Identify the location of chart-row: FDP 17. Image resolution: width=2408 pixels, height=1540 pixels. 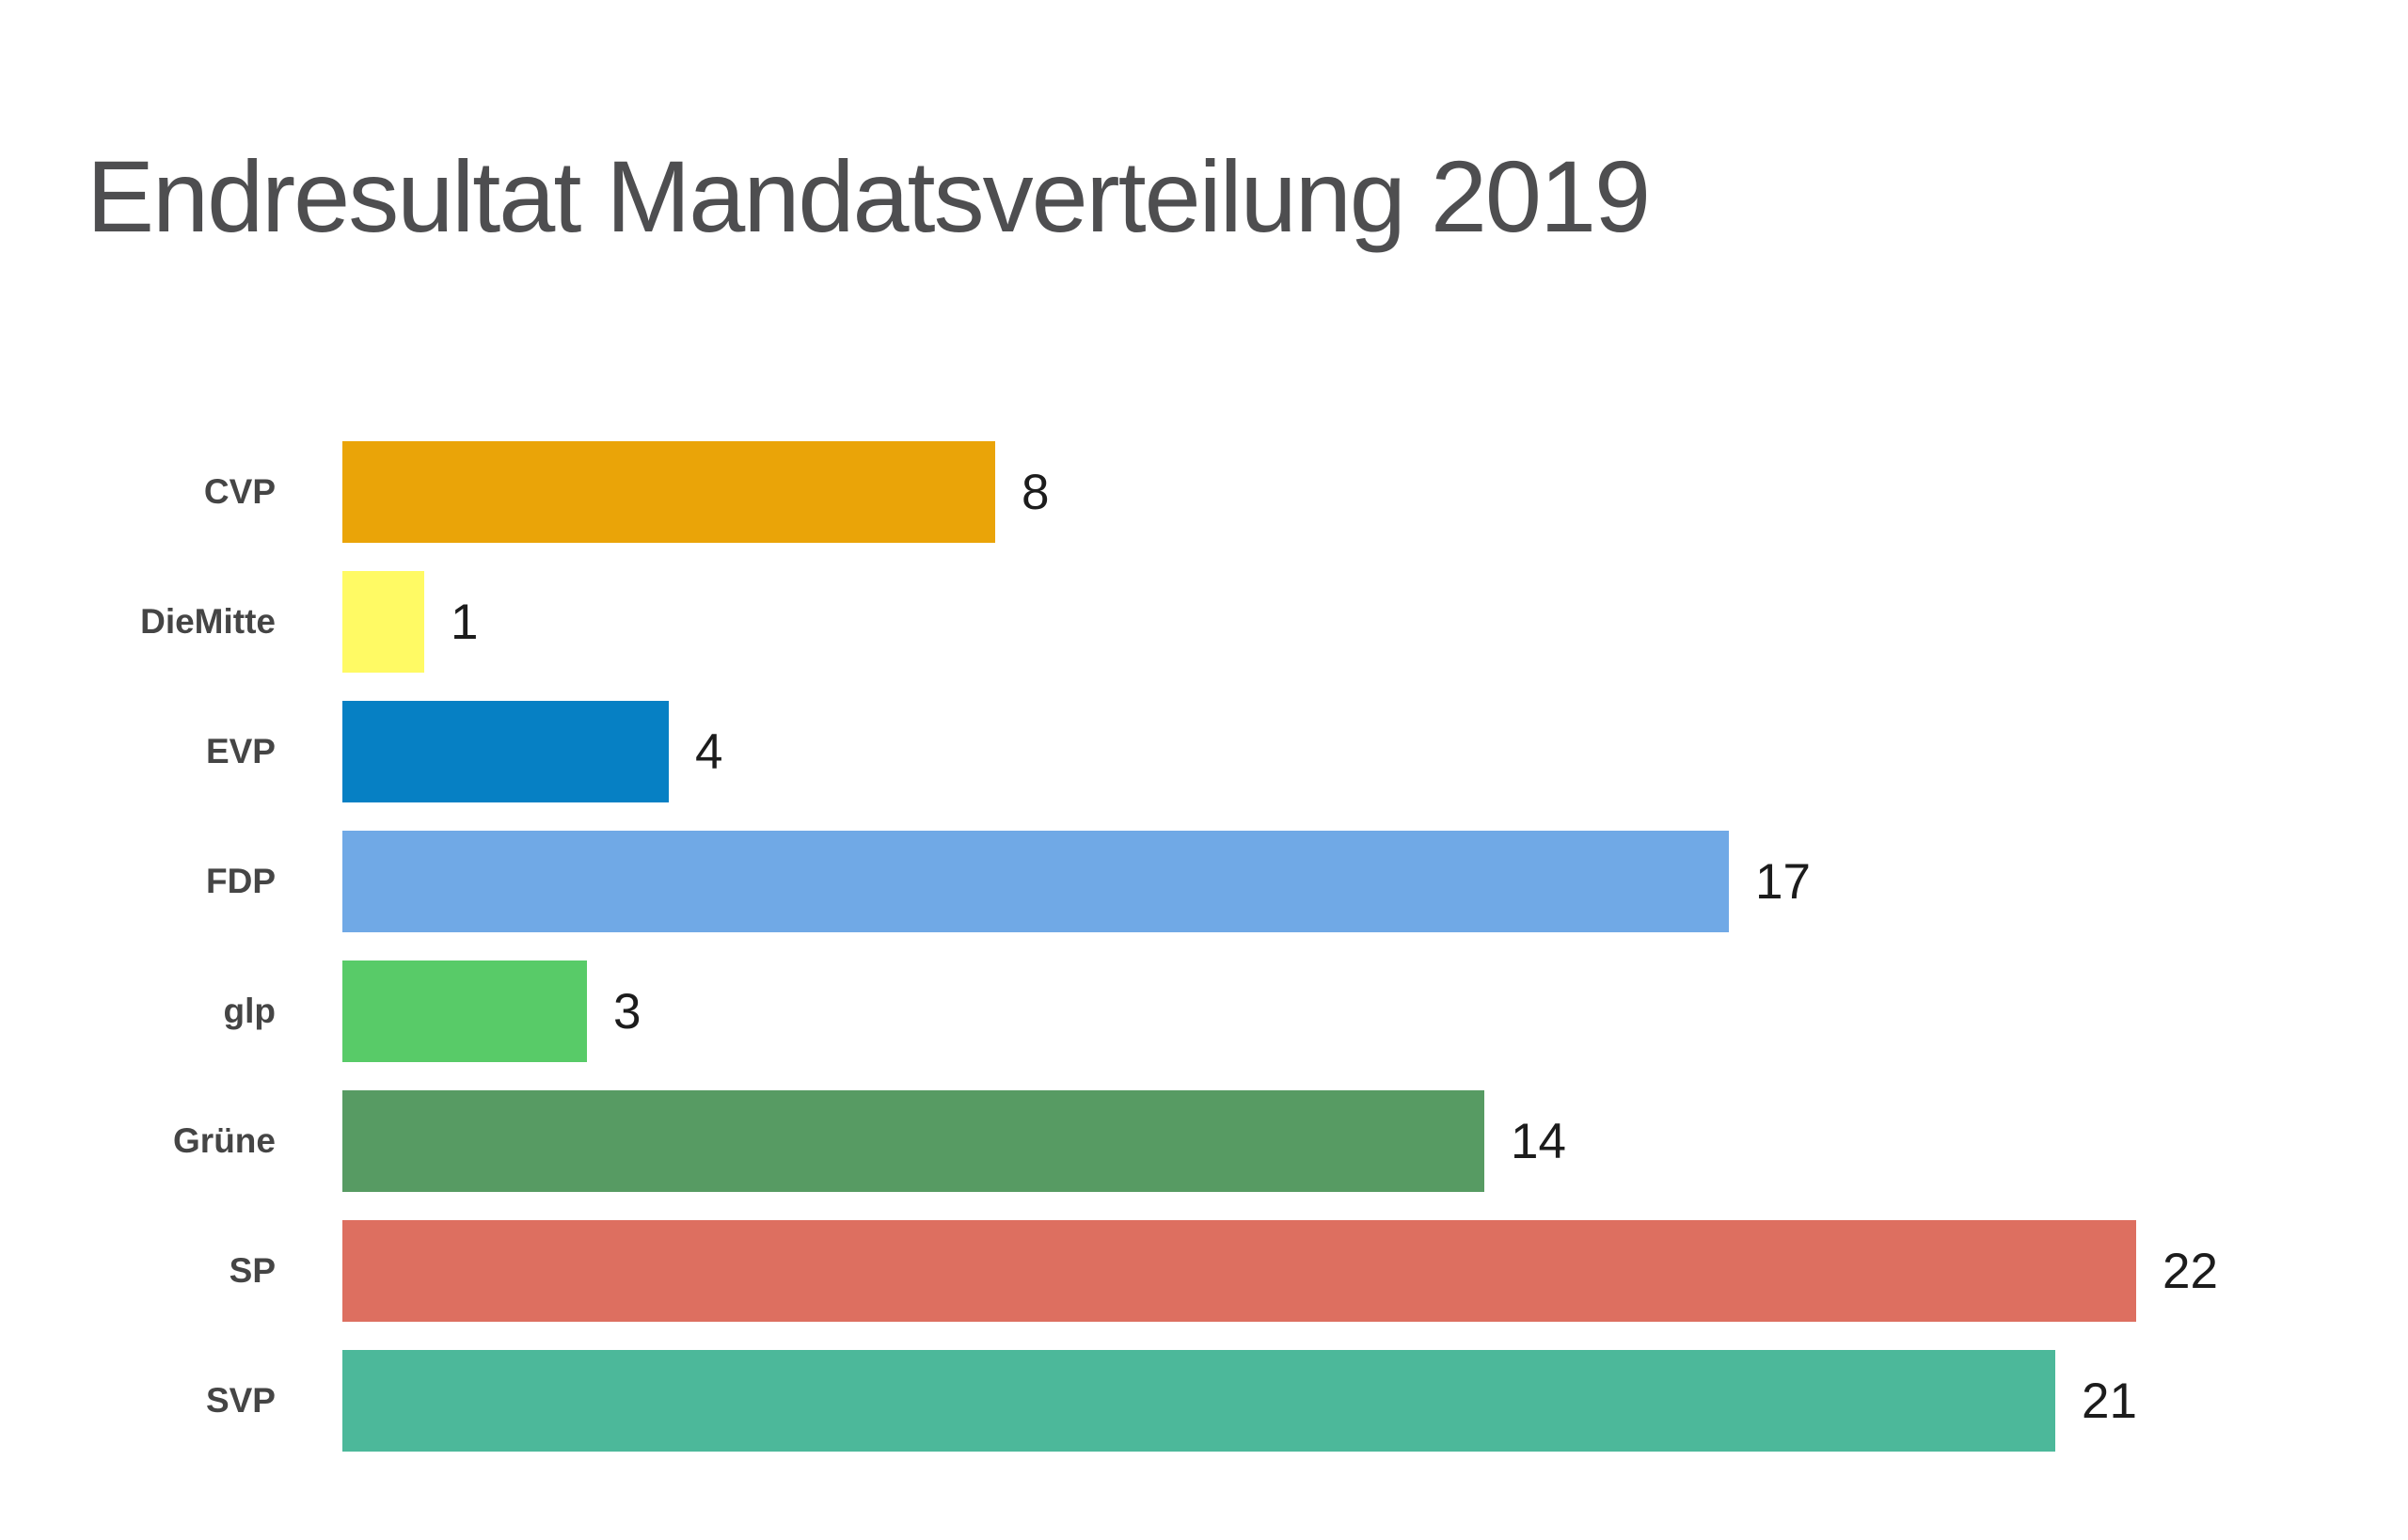
(1204, 881).